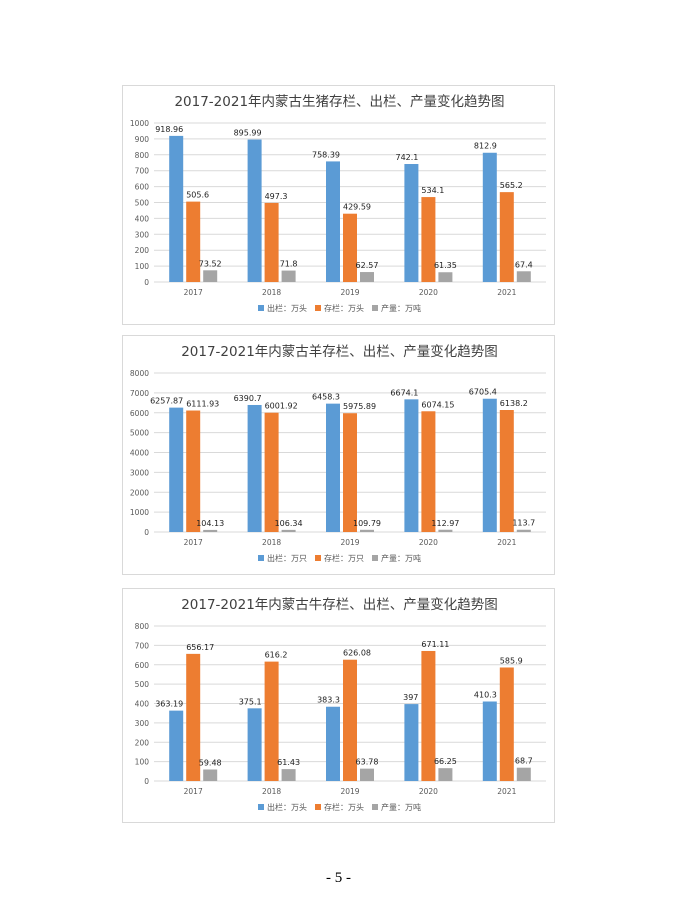 This screenshot has width=677, height=922. Describe the element at coordinates (142, 742) in the screenshot. I see `y-tick-label: 200` at that location.